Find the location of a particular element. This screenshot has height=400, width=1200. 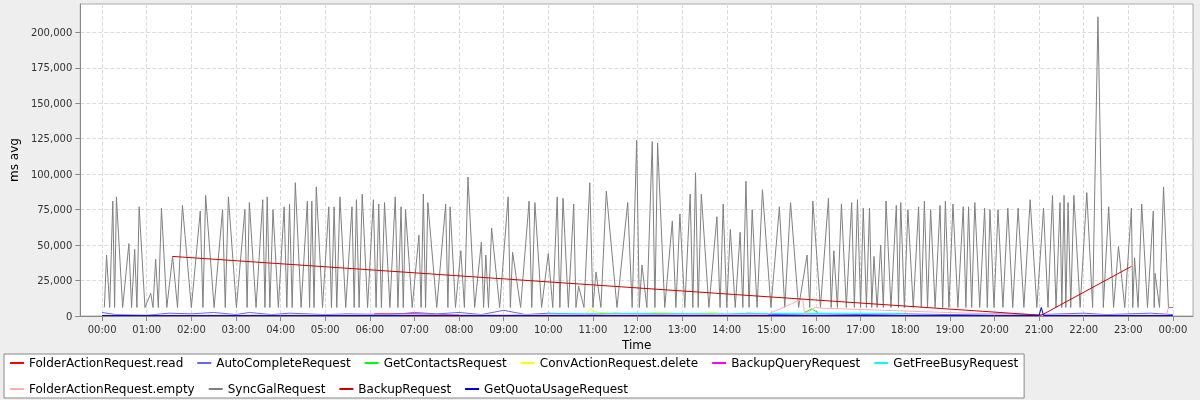

x-tick-label: 01:00 is located at coordinates (147, 329).